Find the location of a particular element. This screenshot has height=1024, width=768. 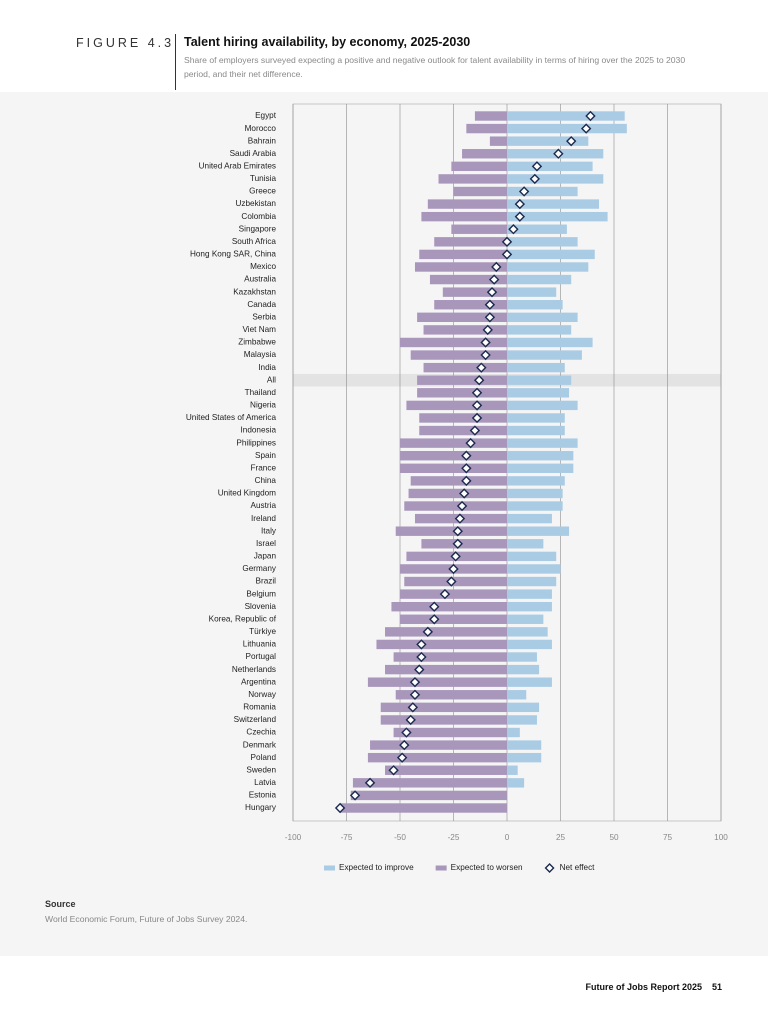

legend-label: Net effect is located at coordinates (578, 867).